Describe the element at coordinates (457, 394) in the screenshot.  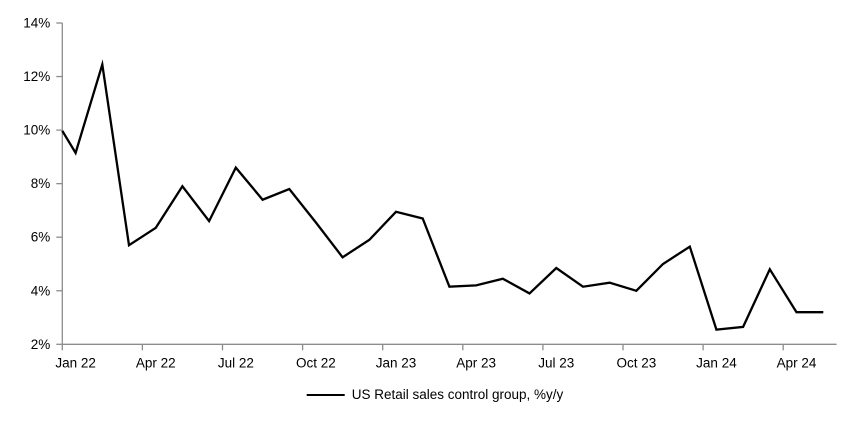
I see `legend-label: US Retail sales control group, %y/y` at that location.